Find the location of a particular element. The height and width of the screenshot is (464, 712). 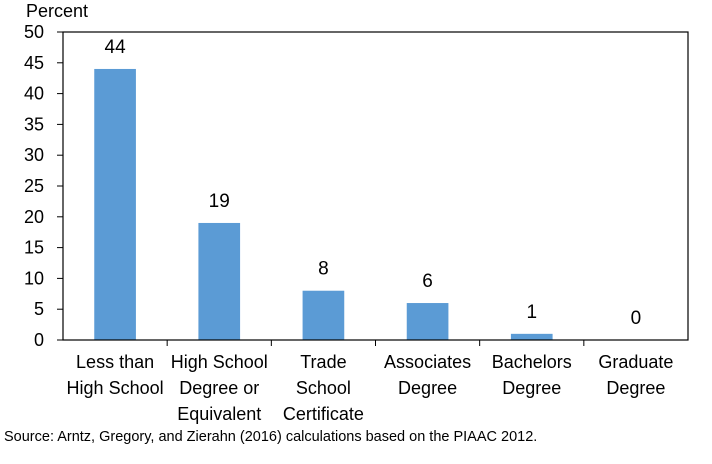

category-label-line: Degree or is located at coordinates (219, 388).